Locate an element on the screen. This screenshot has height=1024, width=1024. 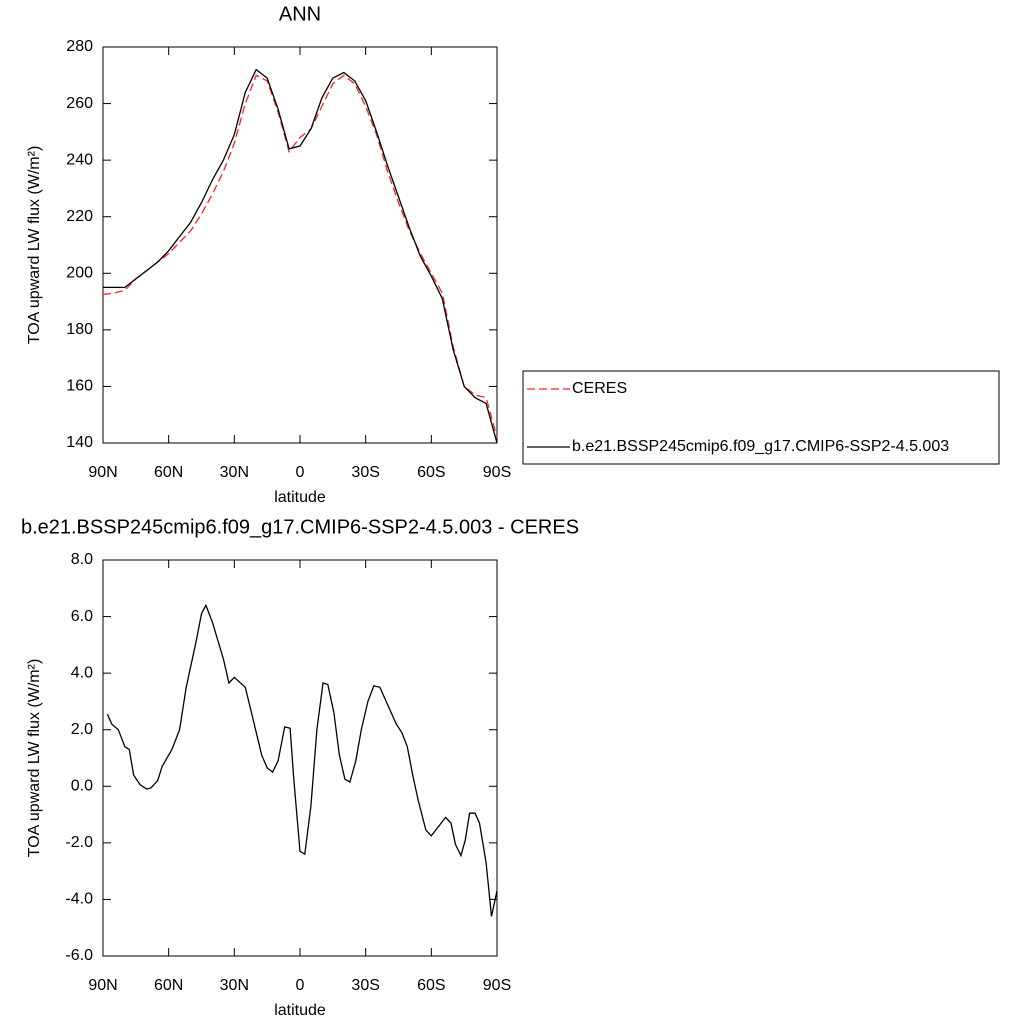
chart-title: ANN is located at coordinates (300, 14).